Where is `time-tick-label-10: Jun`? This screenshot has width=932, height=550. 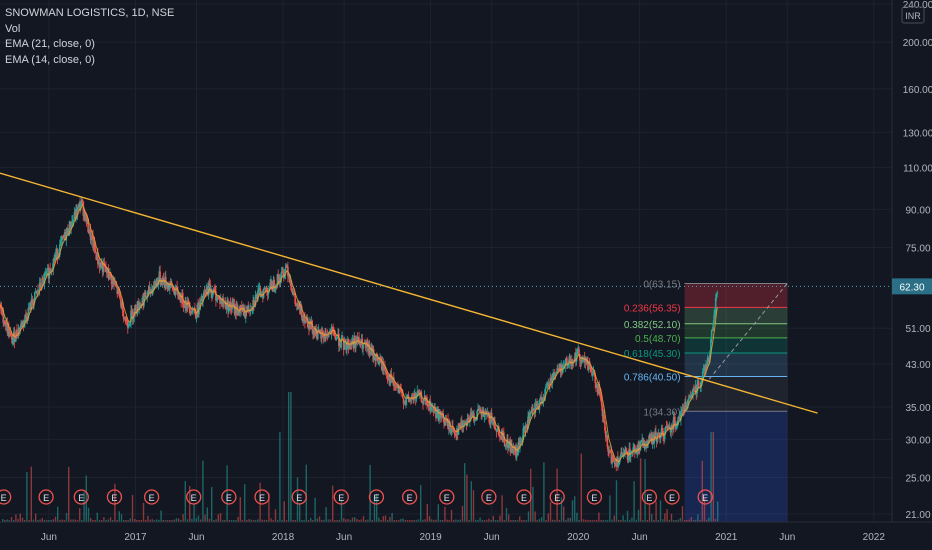 time-tick-label-10: Jun is located at coordinates (787, 537).